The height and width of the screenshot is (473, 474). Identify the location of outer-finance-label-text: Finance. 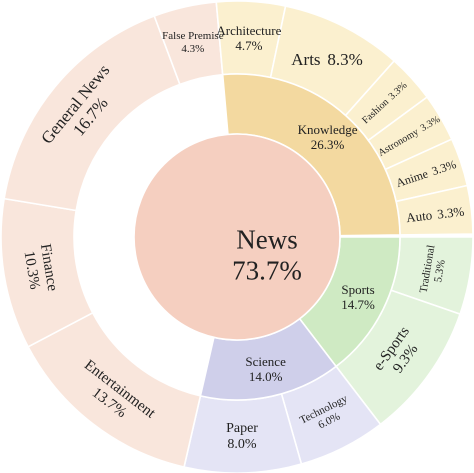
(48, 268).